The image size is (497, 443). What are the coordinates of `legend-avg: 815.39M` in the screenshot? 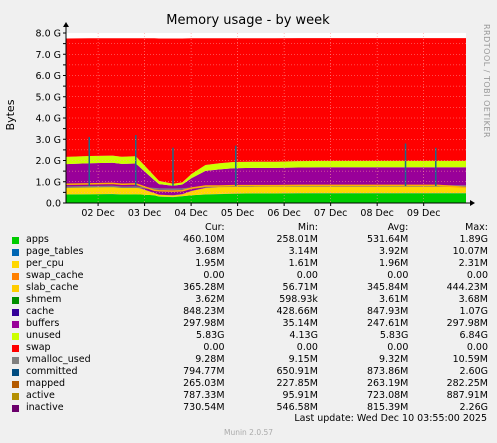 It's located at (387, 407).